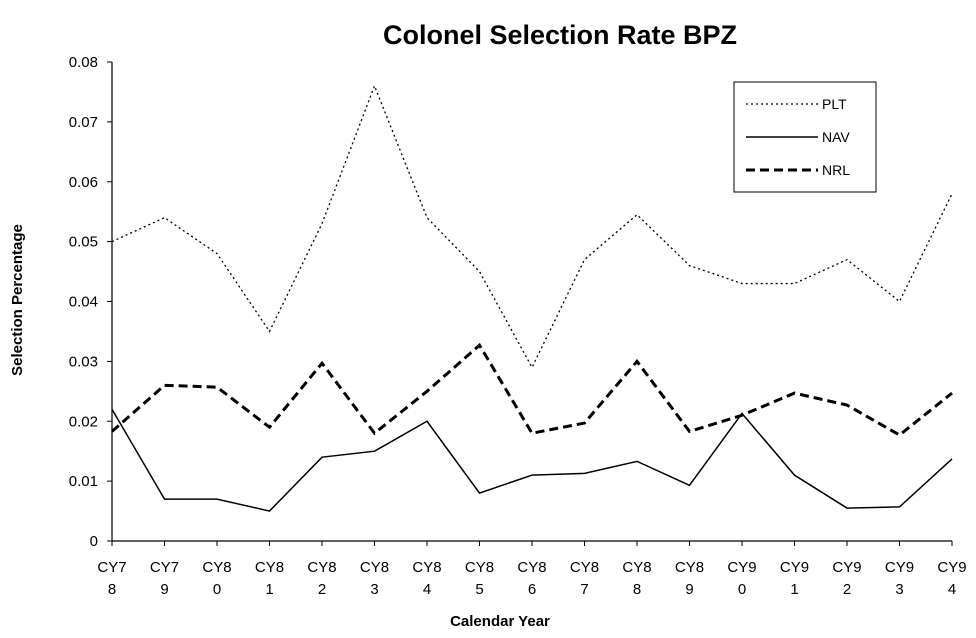 The height and width of the screenshot is (638, 976). What do you see at coordinates (479, 578) in the screenshot?
I see `x-tick-label: CY85` at bounding box center [479, 578].